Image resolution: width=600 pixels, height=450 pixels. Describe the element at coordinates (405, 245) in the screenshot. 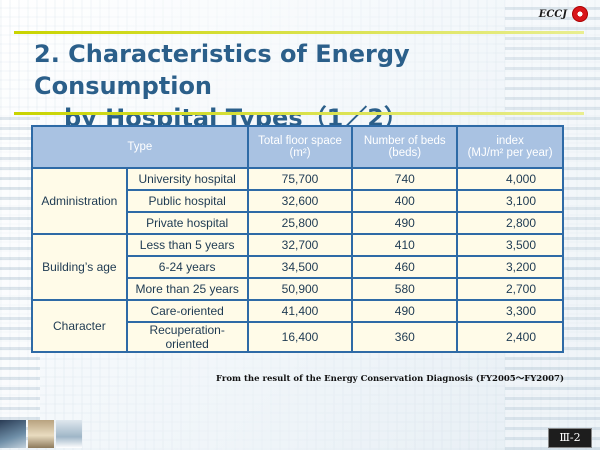

I see `row-beds: 410` at that location.